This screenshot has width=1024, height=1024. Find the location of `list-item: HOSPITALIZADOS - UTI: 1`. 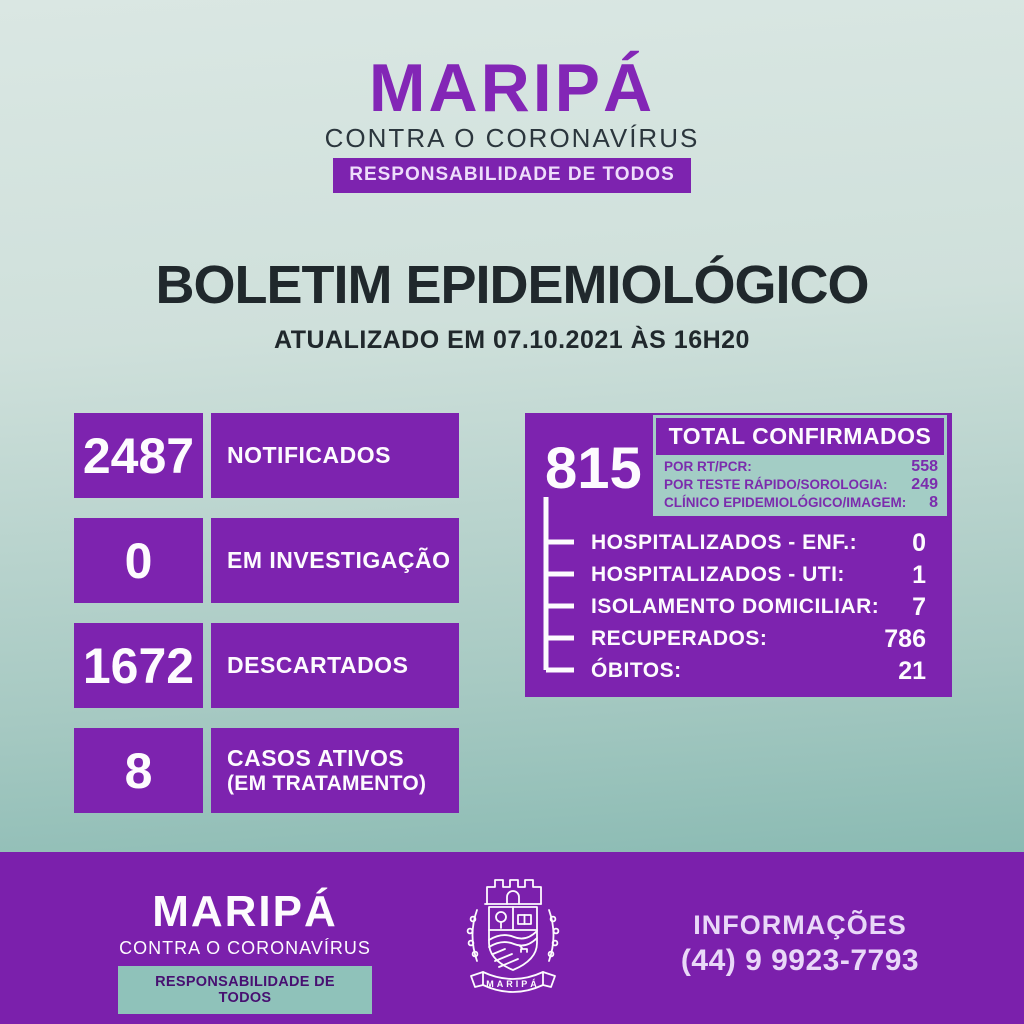

list-item: HOSPITALIZADOS - UTI: 1 is located at coordinates (758, 575).